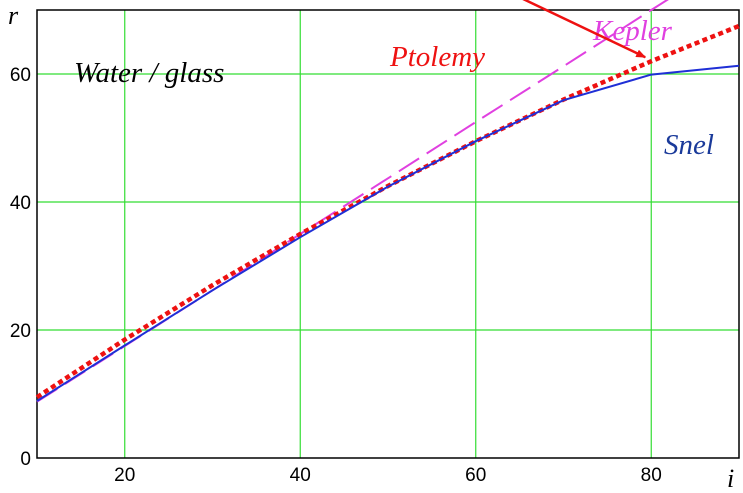 The image size is (743, 493). What do you see at coordinates (689, 145) in the screenshot?
I see `legend-label-snel: Snel` at bounding box center [689, 145].